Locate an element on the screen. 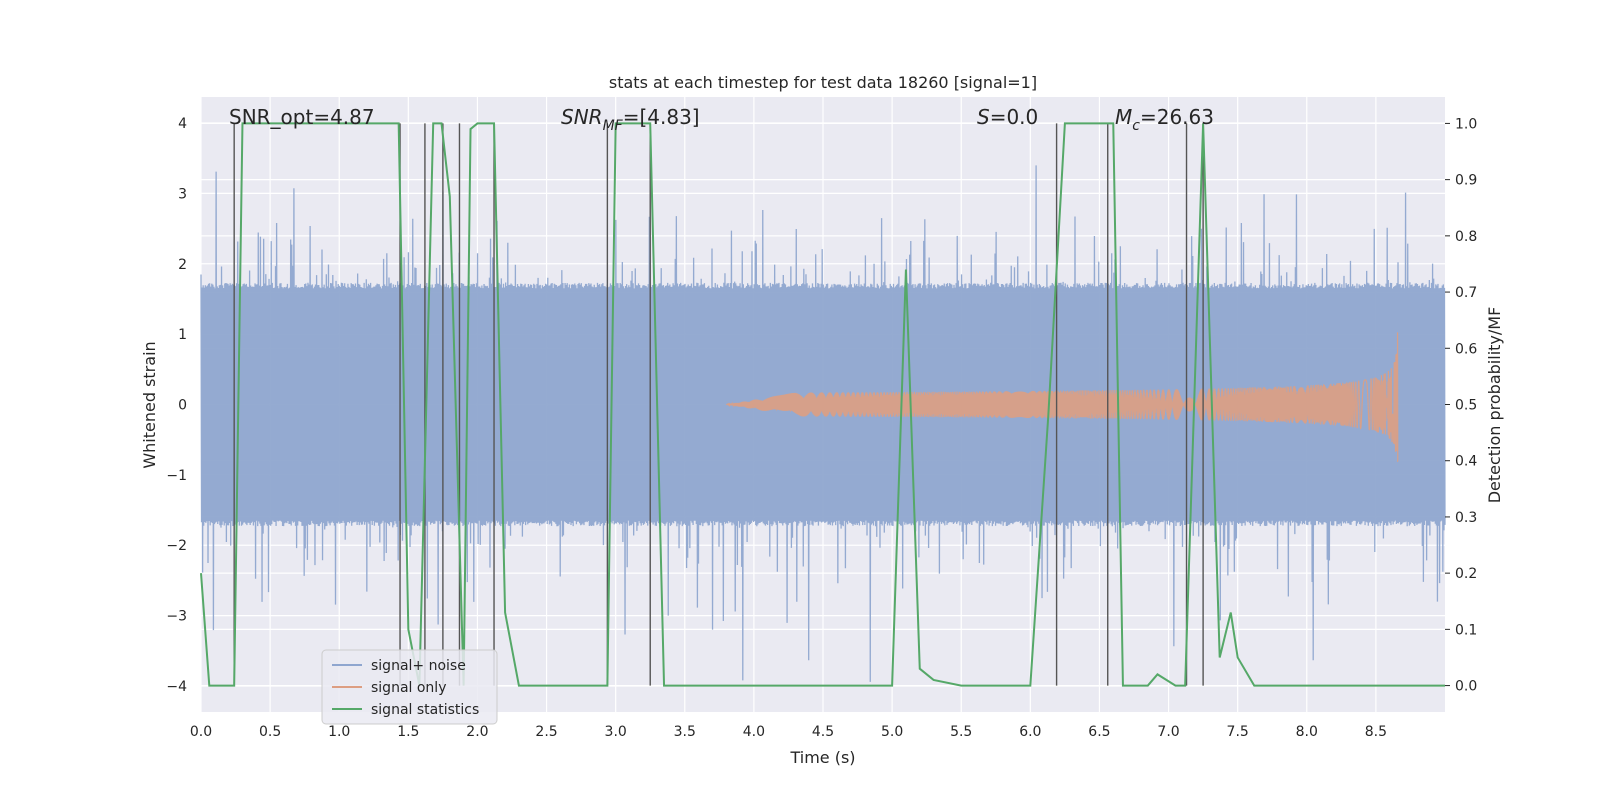  x-tick-label-11: 5.5 is located at coordinates (961, 732).